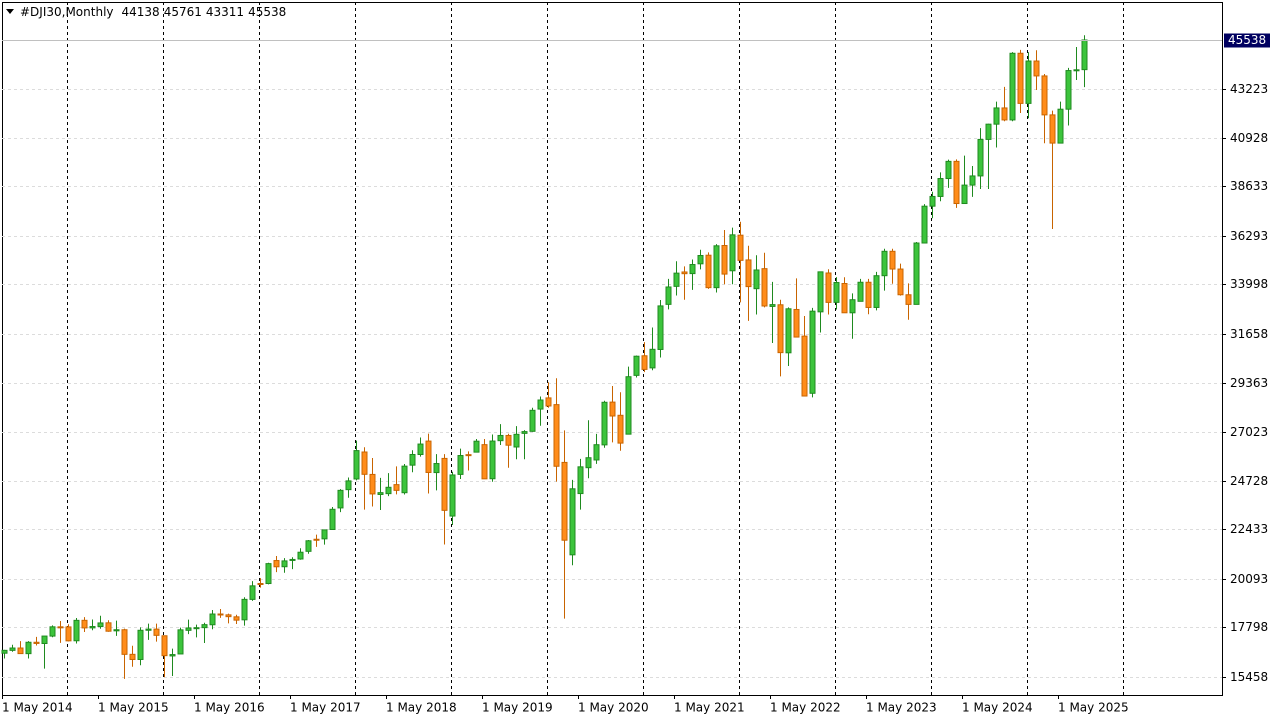  I want to click on x-tick-label: 1 May 2021, so click(709, 708).